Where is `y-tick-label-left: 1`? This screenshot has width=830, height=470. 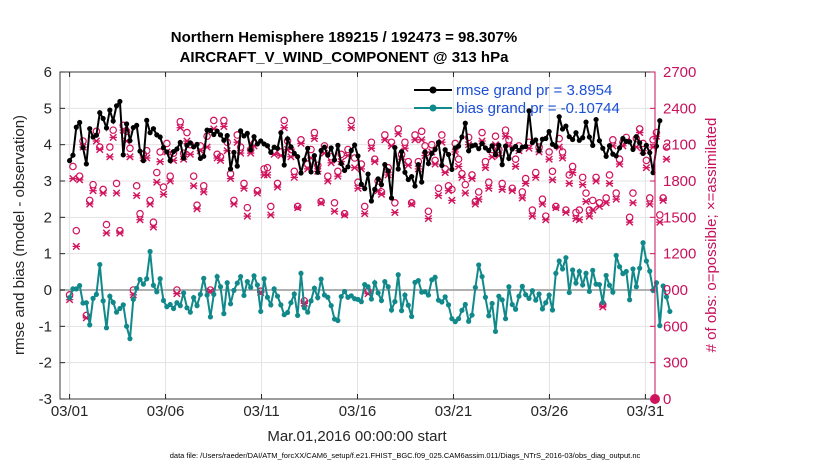
y-tick-label-left: 1 is located at coordinates (48, 254).